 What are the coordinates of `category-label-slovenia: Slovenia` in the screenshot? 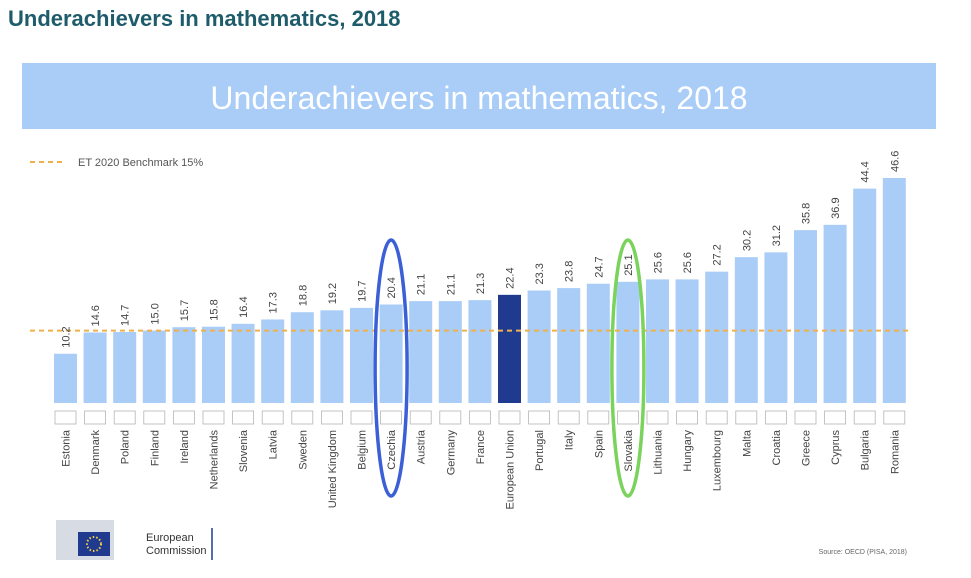 It's located at (244, 450).